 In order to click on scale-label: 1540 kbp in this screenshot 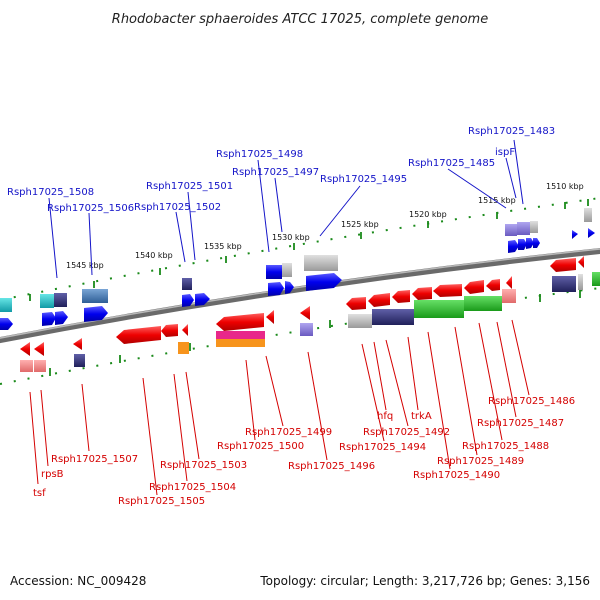, I will do `click(154, 255)`.